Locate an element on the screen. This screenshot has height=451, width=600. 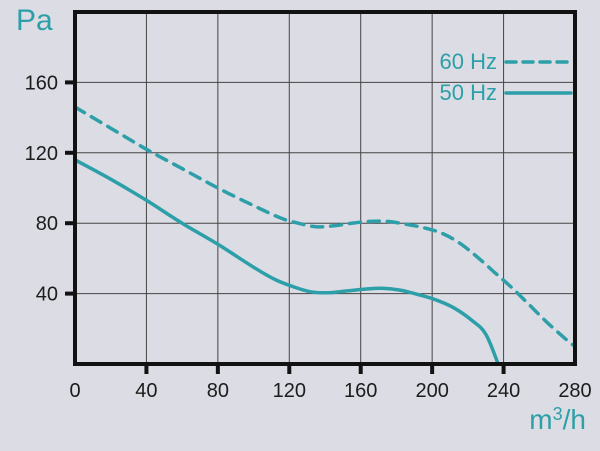
x-unit-base: m is located at coordinates (541, 419).